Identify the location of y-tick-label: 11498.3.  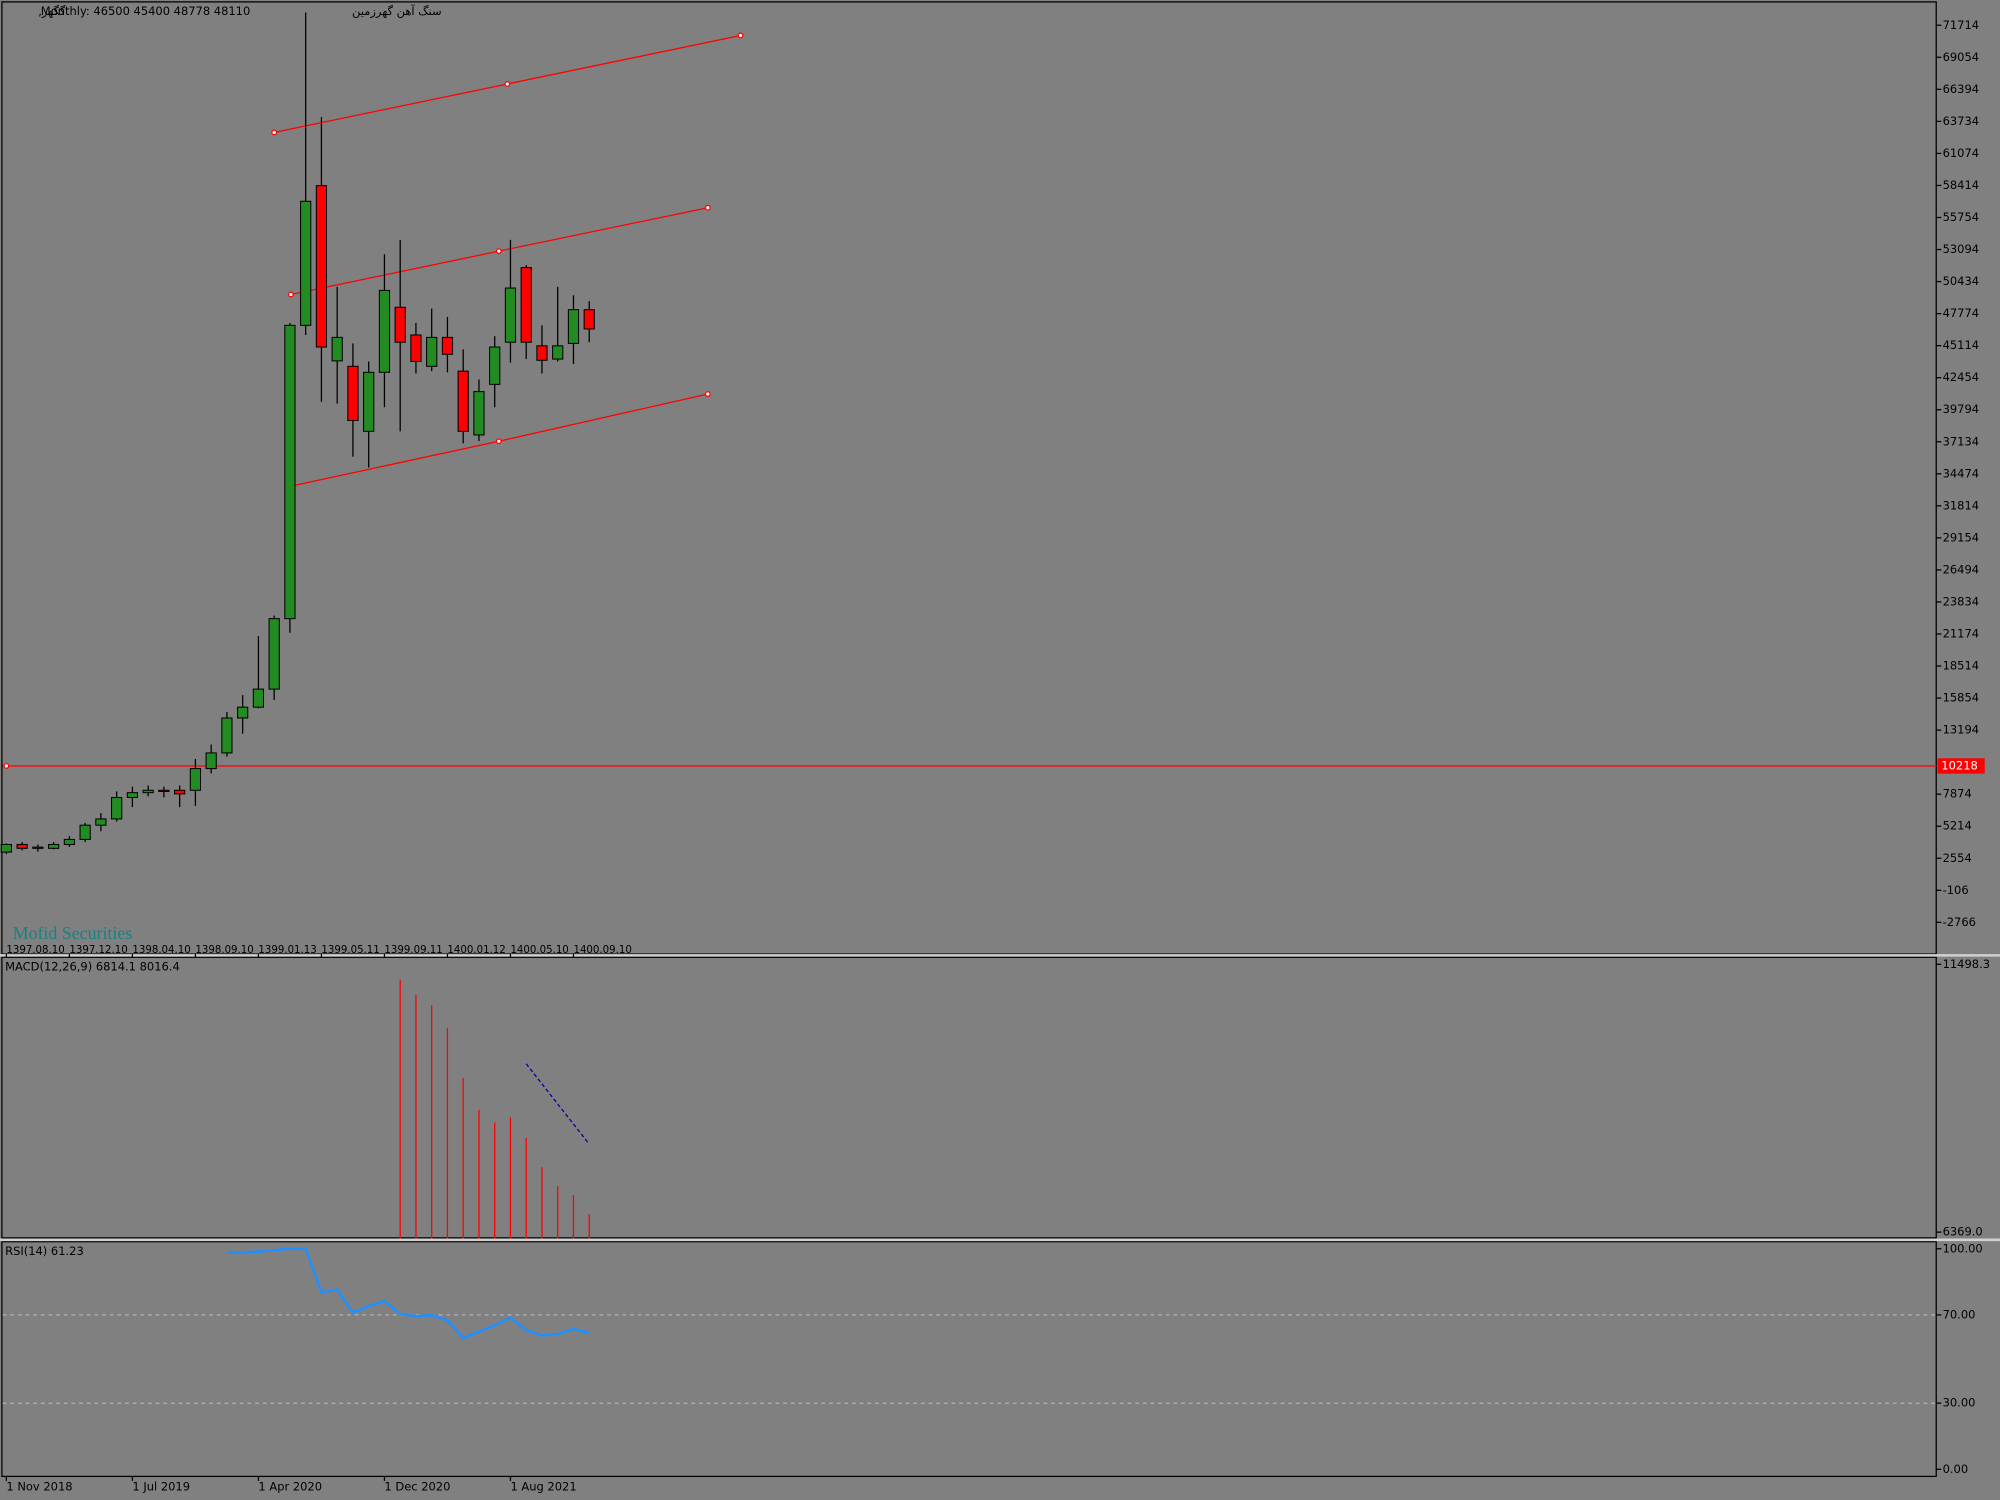
(1966, 964).